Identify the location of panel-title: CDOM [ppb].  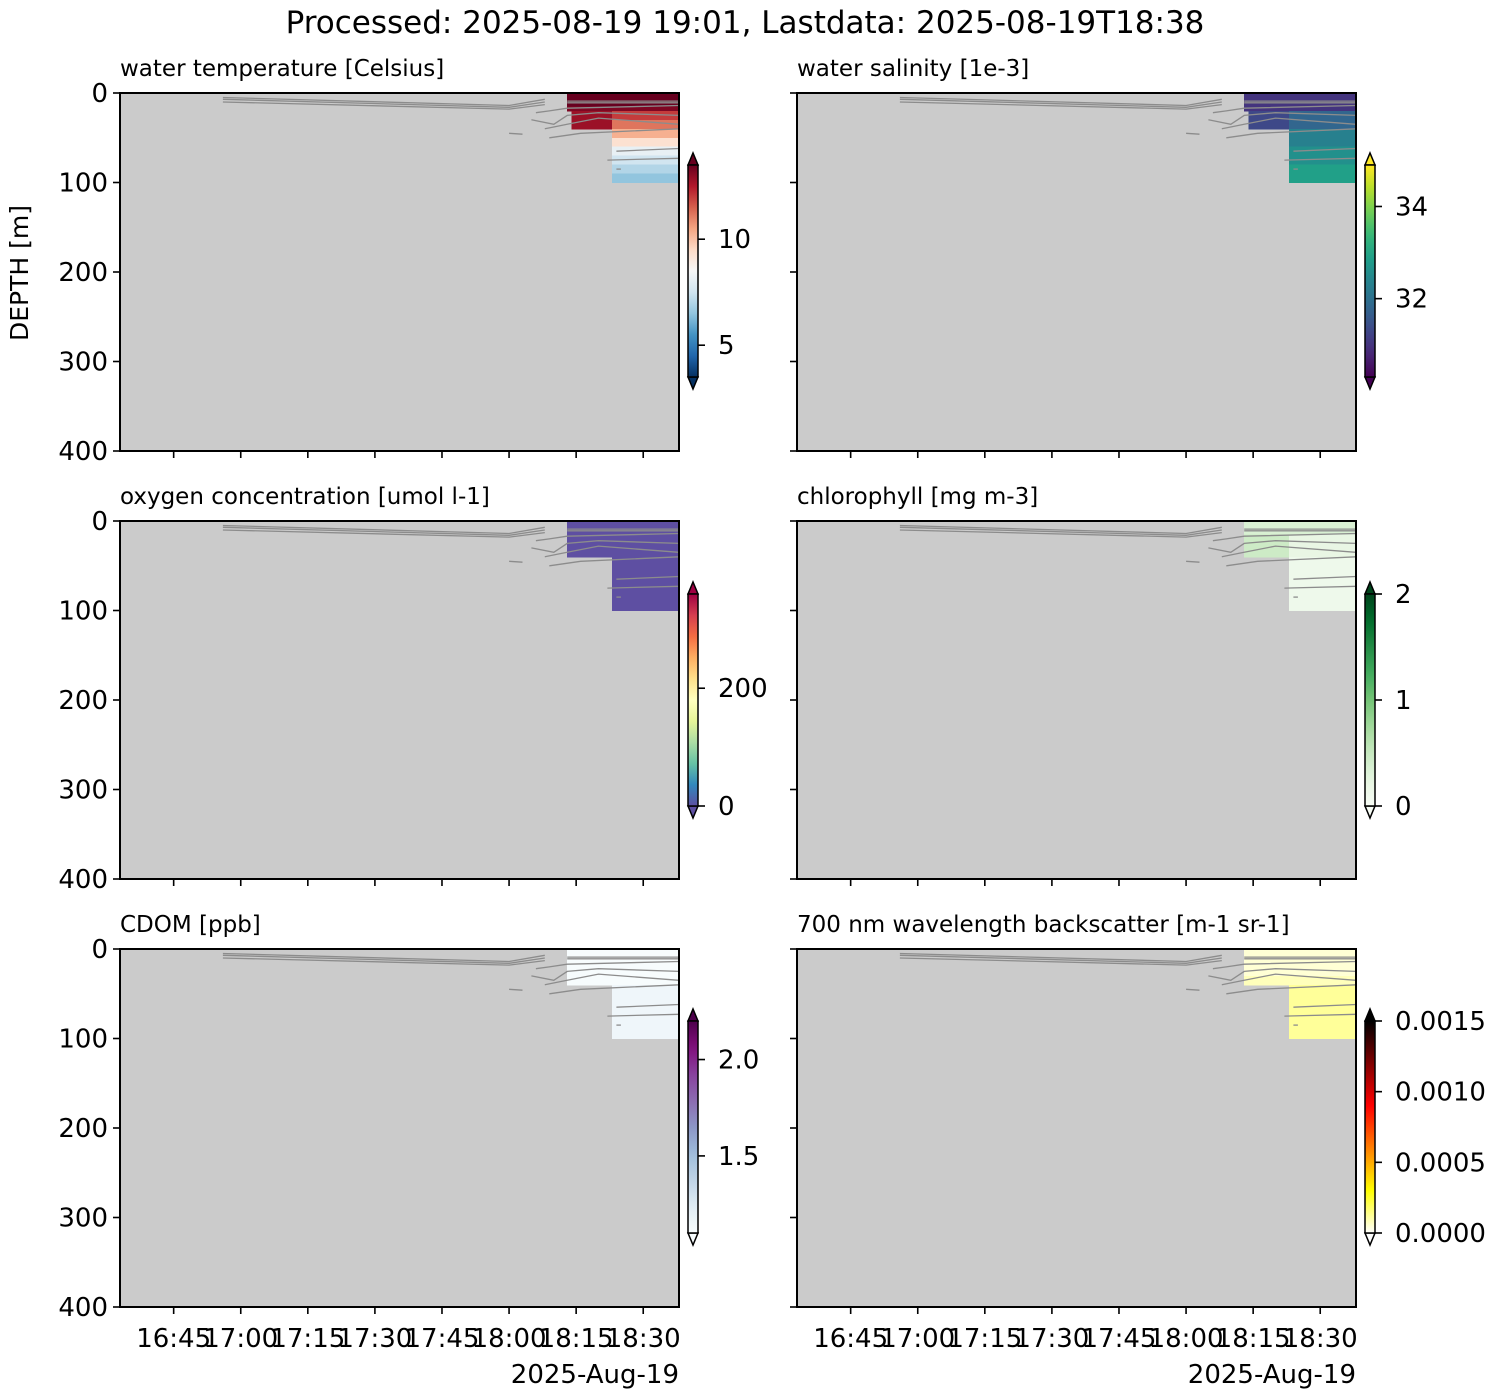
(190, 925).